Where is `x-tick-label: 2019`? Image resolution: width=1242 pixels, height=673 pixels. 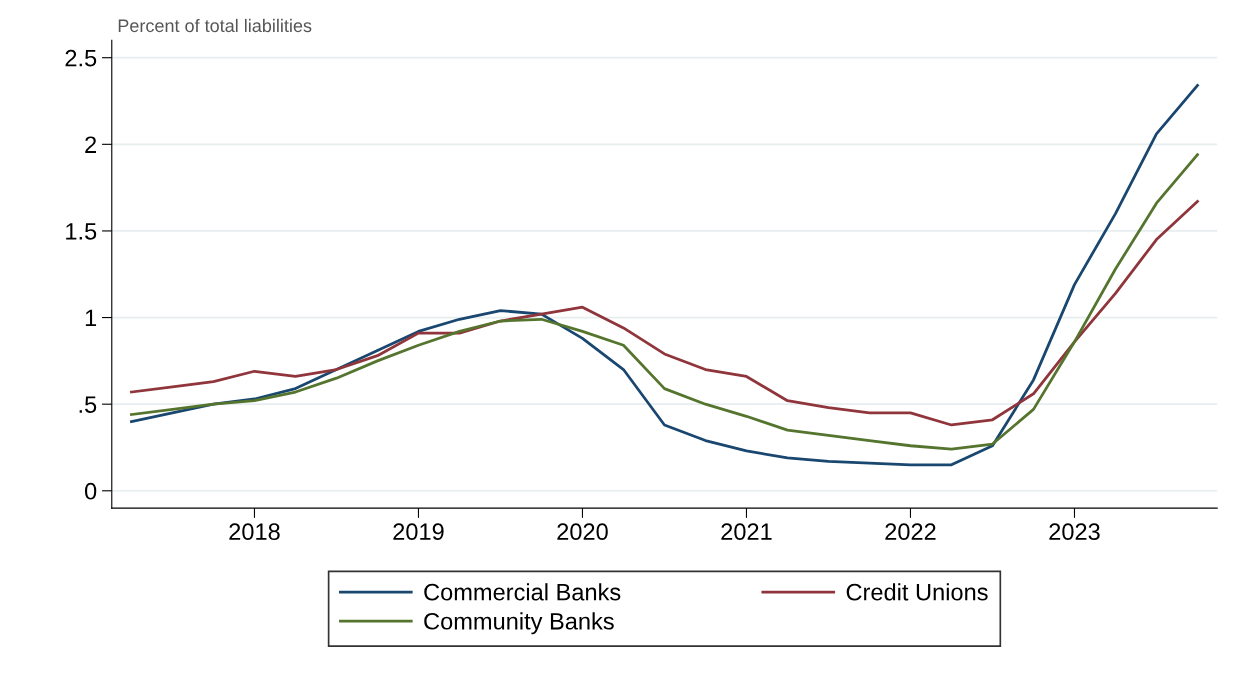 x-tick-label: 2019 is located at coordinates (418, 532).